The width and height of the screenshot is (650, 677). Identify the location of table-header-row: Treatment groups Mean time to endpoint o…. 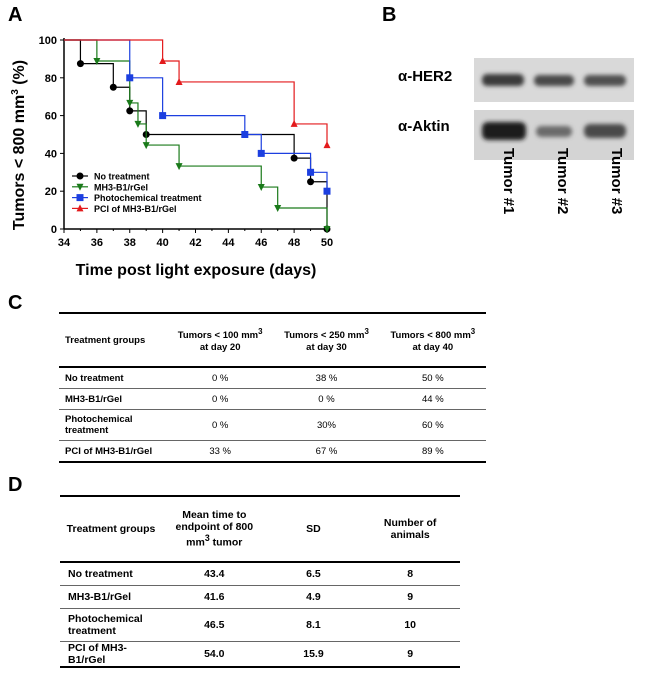
(260, 529).